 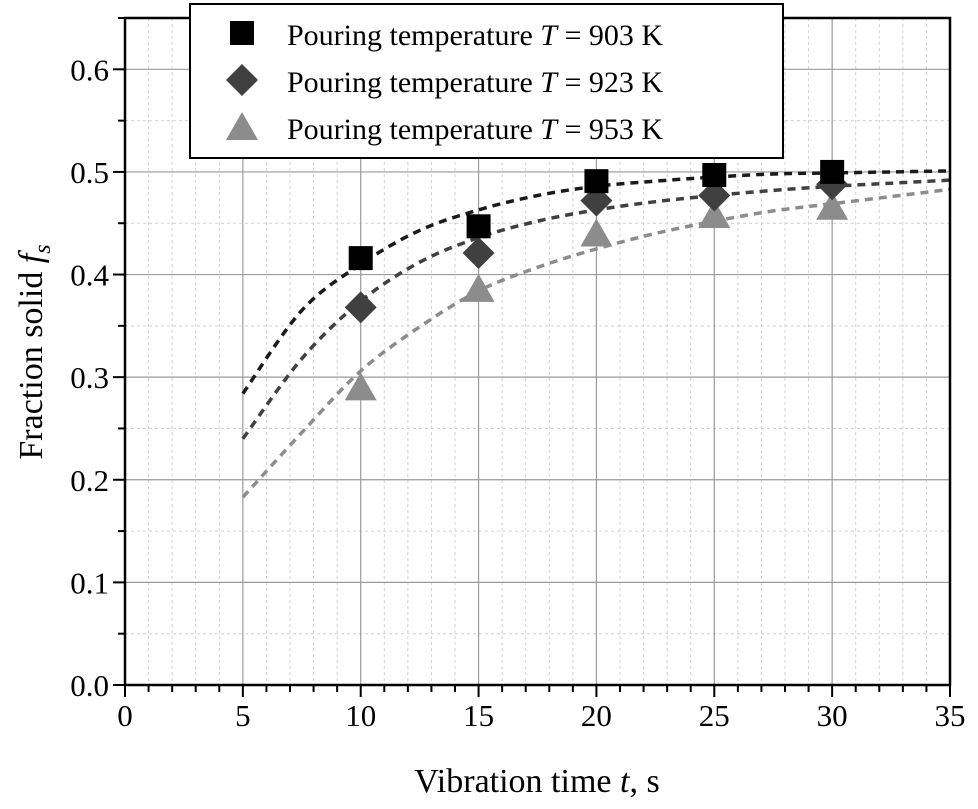 What do you see at coordinates (360, 715) in the screenshot?
I see `x-tick-label-10: 10` at bounding box center [360, 715].